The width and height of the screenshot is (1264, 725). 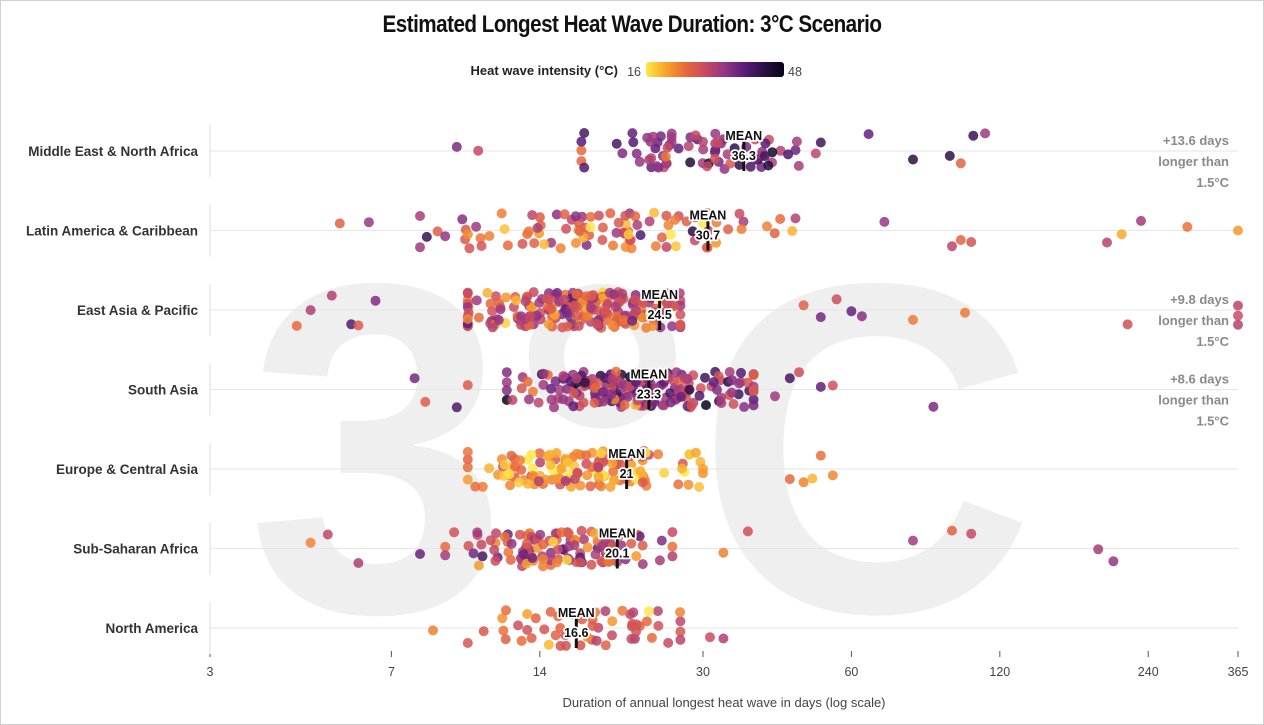 I want to click on legend-max: 48, so click(x=795, y=72).